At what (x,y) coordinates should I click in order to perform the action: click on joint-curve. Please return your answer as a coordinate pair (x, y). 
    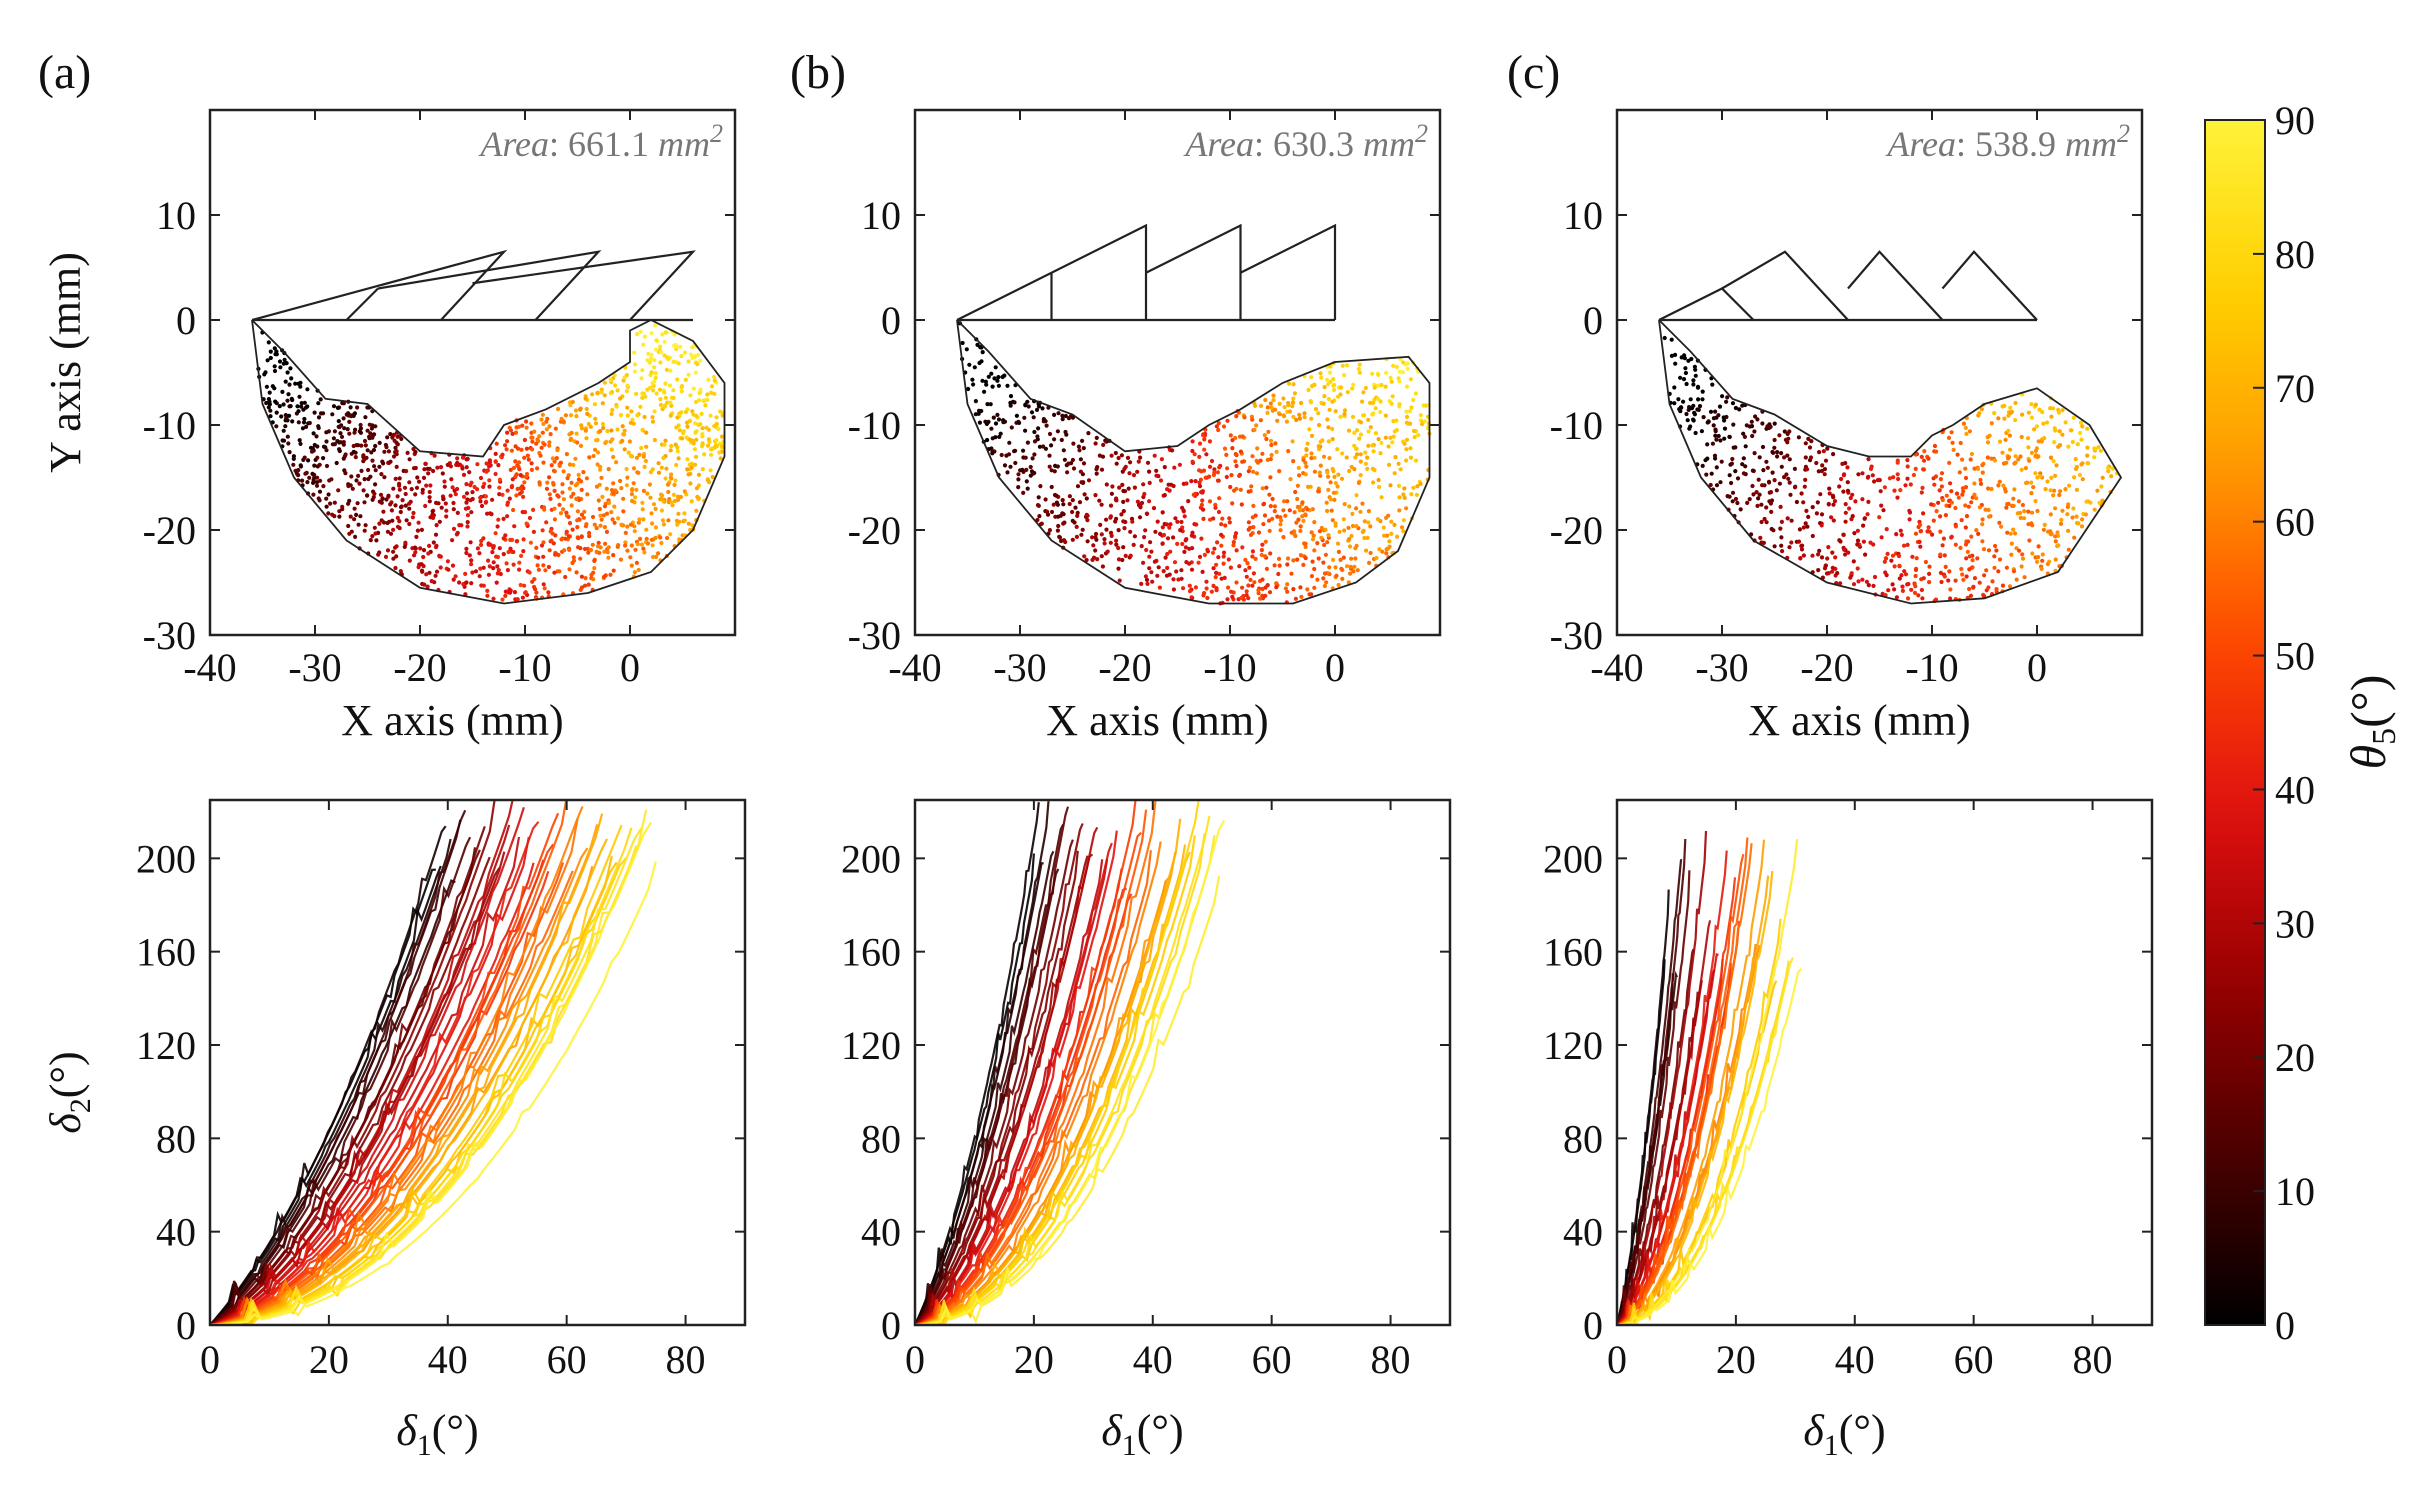
    Looking at the image, I should click on (416, 1074).